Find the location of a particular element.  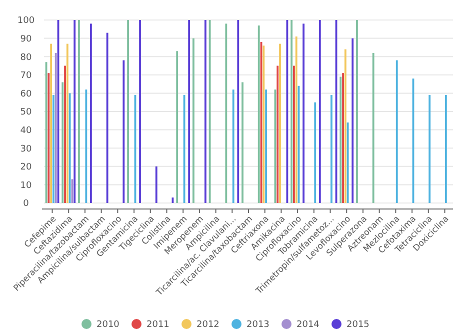

y-tick-label: 50 is located at coordinates (26, 113).